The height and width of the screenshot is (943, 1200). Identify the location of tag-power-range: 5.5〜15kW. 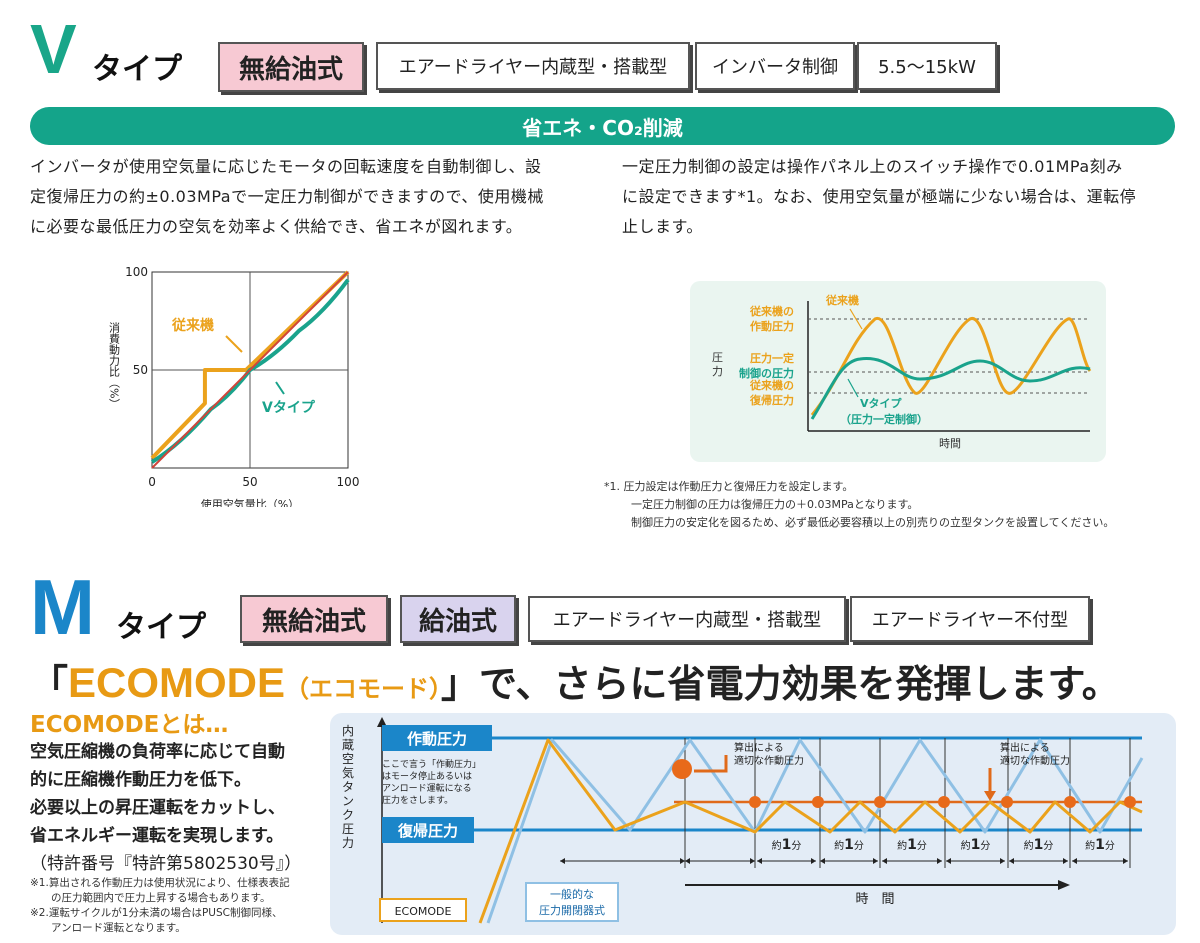
(927, 66).